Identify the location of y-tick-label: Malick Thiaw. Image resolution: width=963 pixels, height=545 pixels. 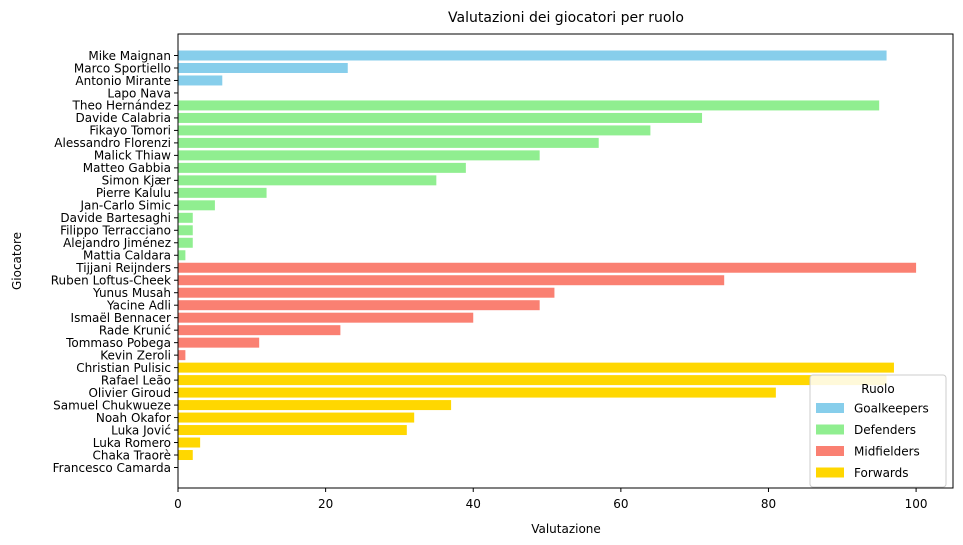
(132, 156).